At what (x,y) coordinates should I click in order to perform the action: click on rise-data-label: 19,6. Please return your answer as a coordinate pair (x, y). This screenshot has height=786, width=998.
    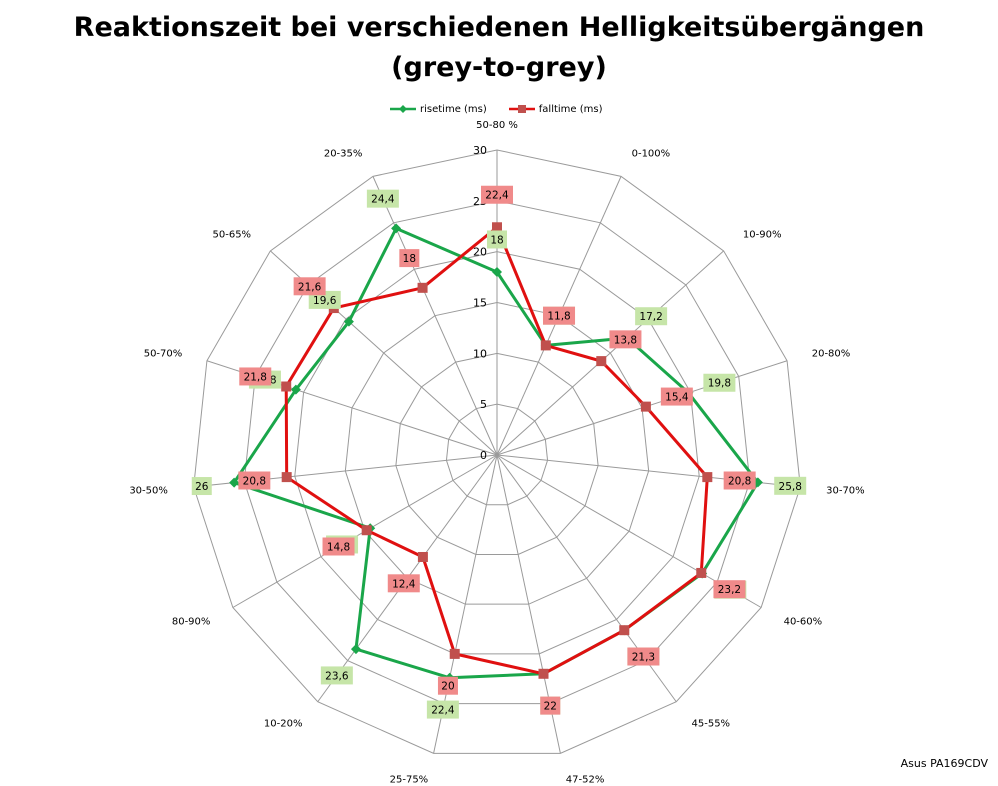
    Looking at the image, I should click on (325, 301).